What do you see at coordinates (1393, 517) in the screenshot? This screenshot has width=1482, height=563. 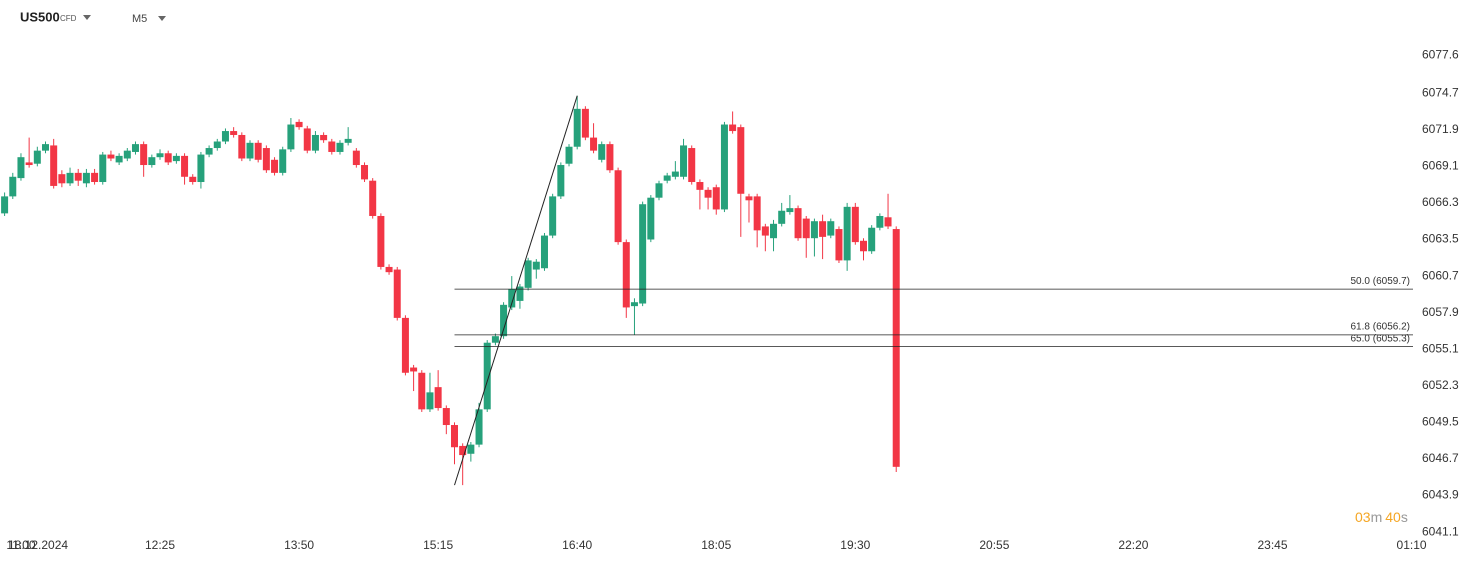 I see `countdown-seconds: 40` at bounding box center [1393, 517].